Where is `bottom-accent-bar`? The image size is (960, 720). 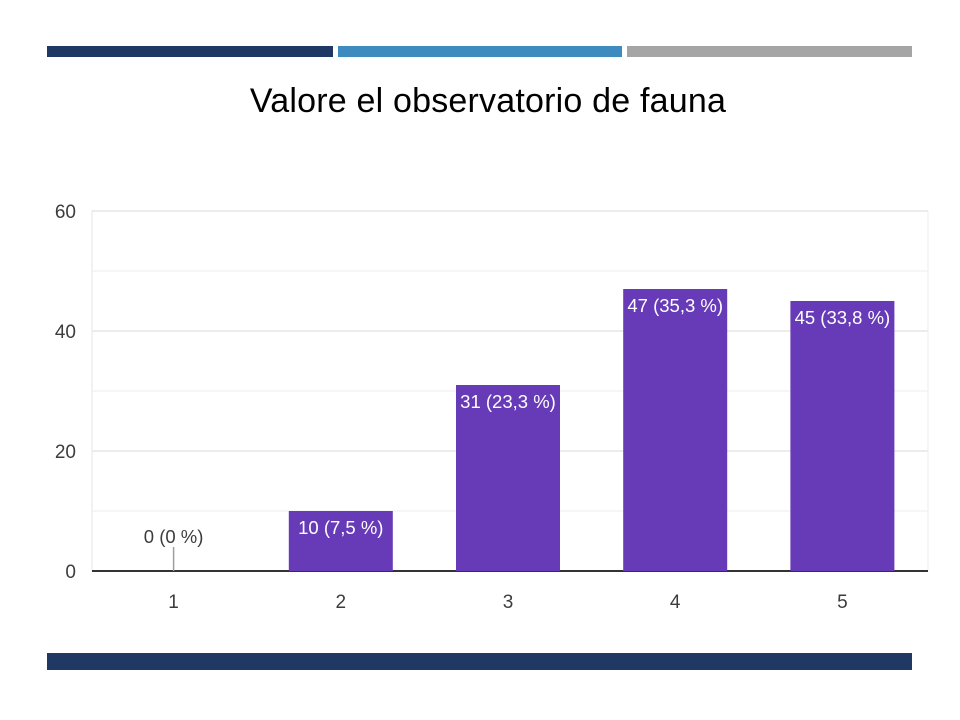 bottom-accent-bar is located at coordinates (479, 661).